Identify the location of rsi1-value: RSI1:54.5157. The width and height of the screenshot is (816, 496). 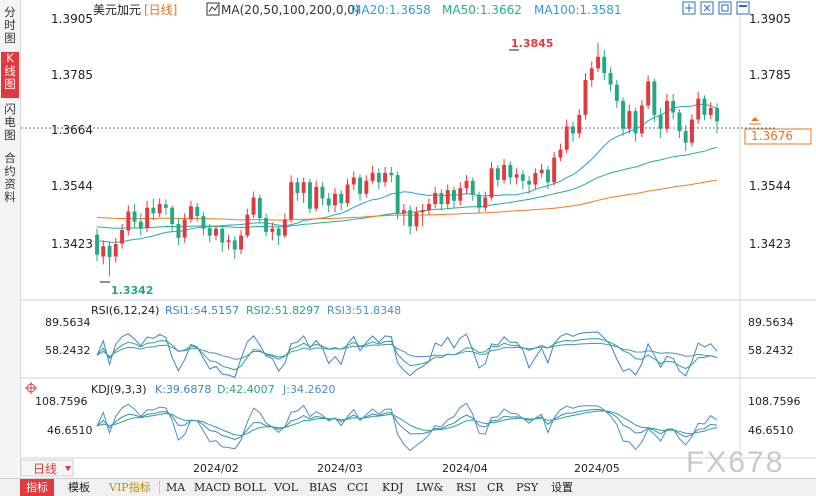
(202, 310).